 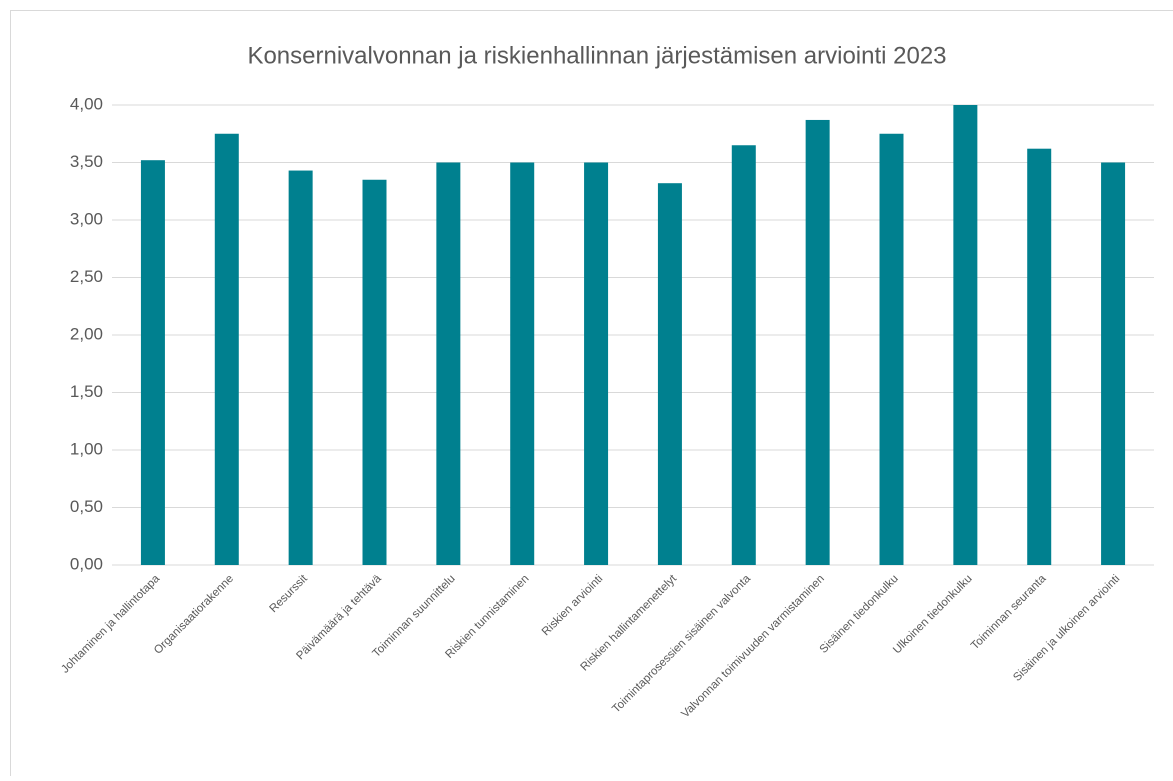 What do you see at coordinates (86, 276) in the screenshot?
I see `y-tick-label: 2,50` at bounding box center [86, 276].